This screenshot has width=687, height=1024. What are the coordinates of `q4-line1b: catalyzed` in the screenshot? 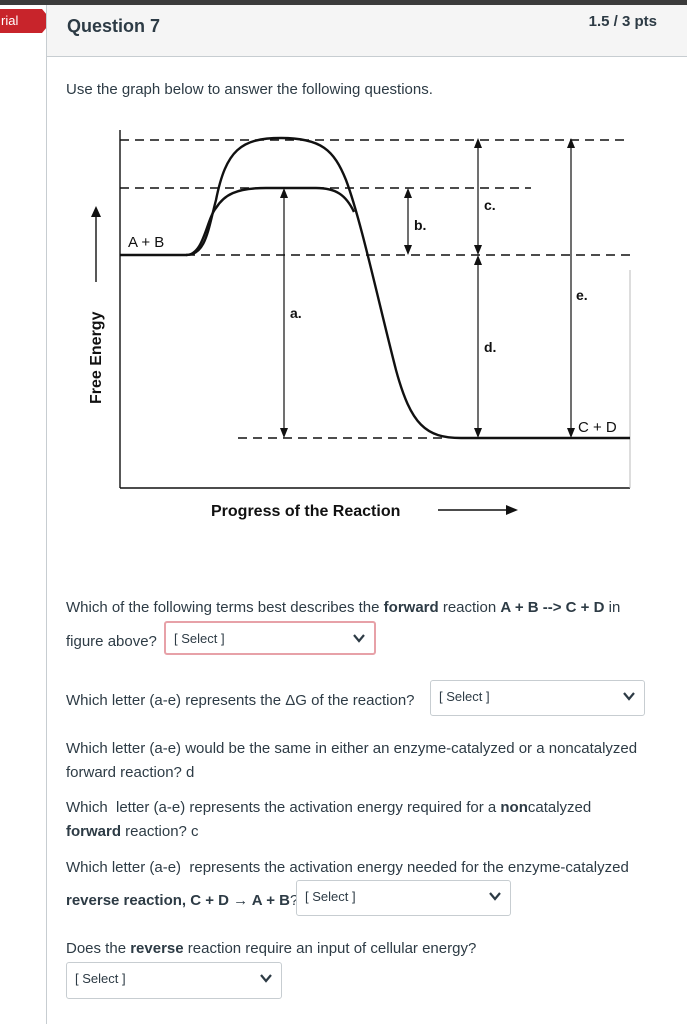 It's located at (559, 807).